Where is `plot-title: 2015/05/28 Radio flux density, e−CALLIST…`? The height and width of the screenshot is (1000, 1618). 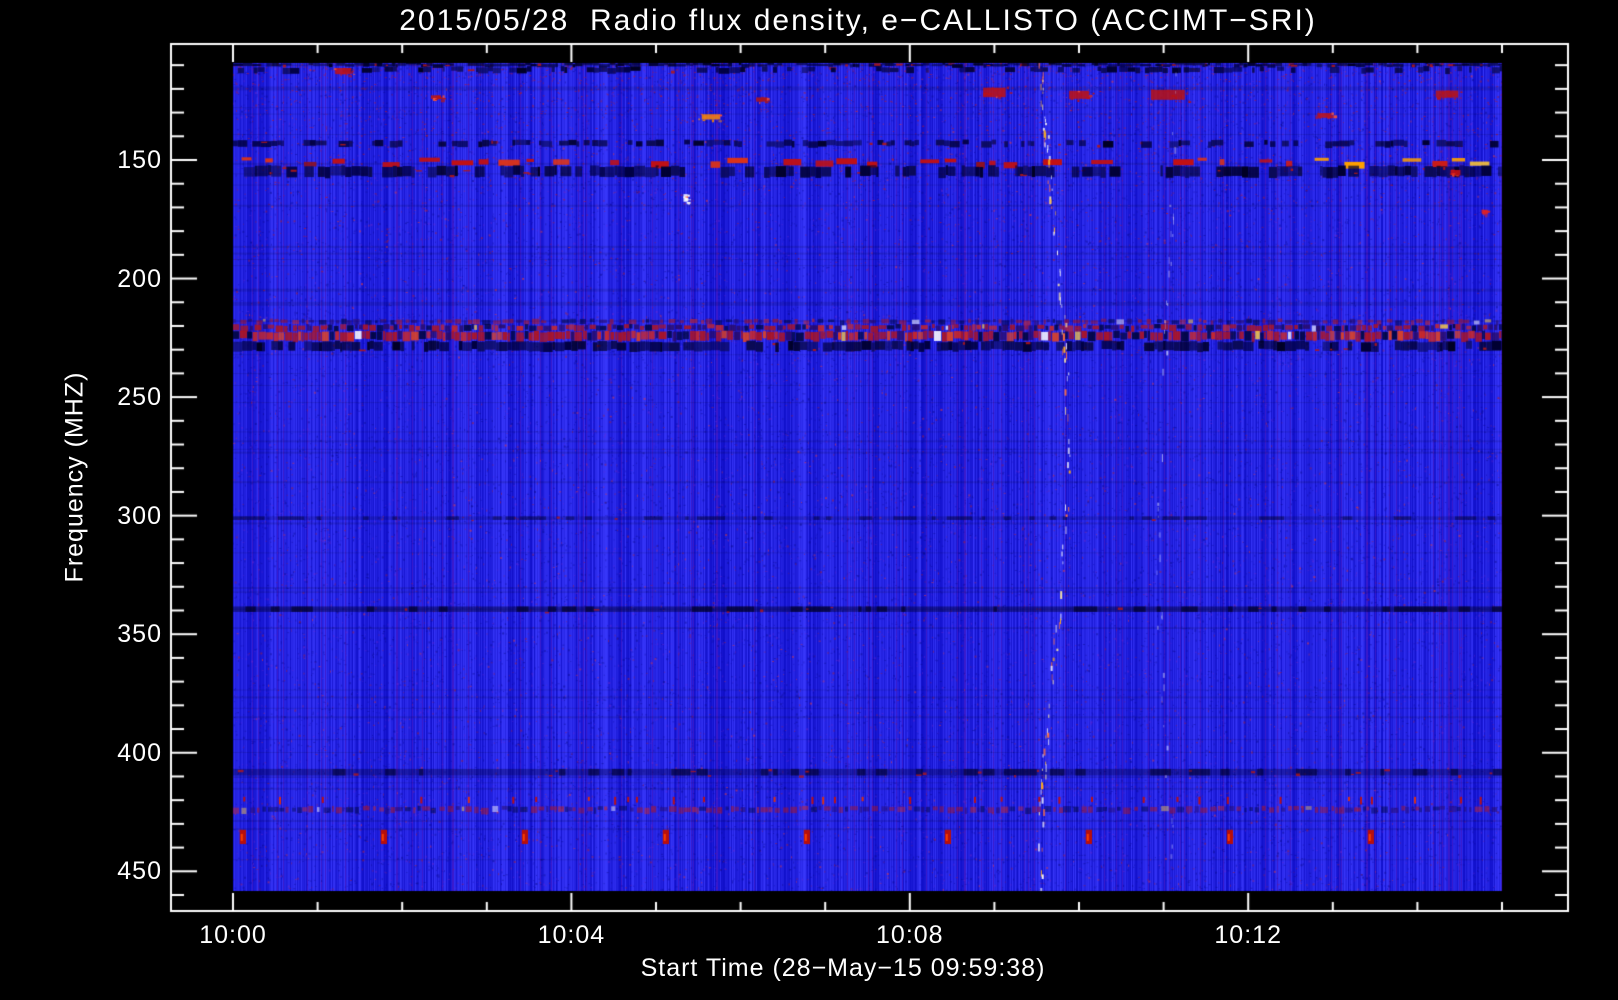
plot-title: 2015/05/28 Radio flux density, e−CALLIST… is located at coordinates (858, 20).